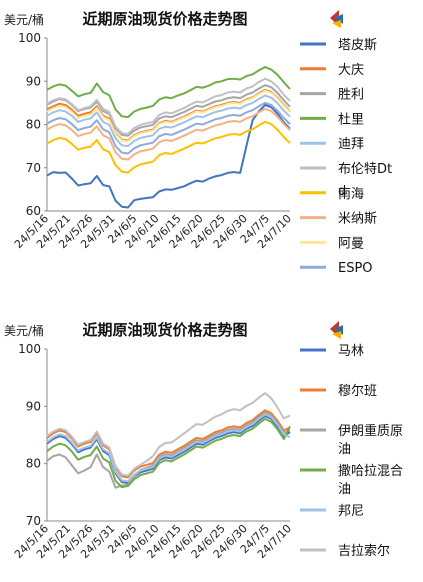 The image size is (423, 582). What do you see at coordinates (357, 45) in the screenshot?
I see `legend-label: 塔皮斯` at bounding box center [357, 45].